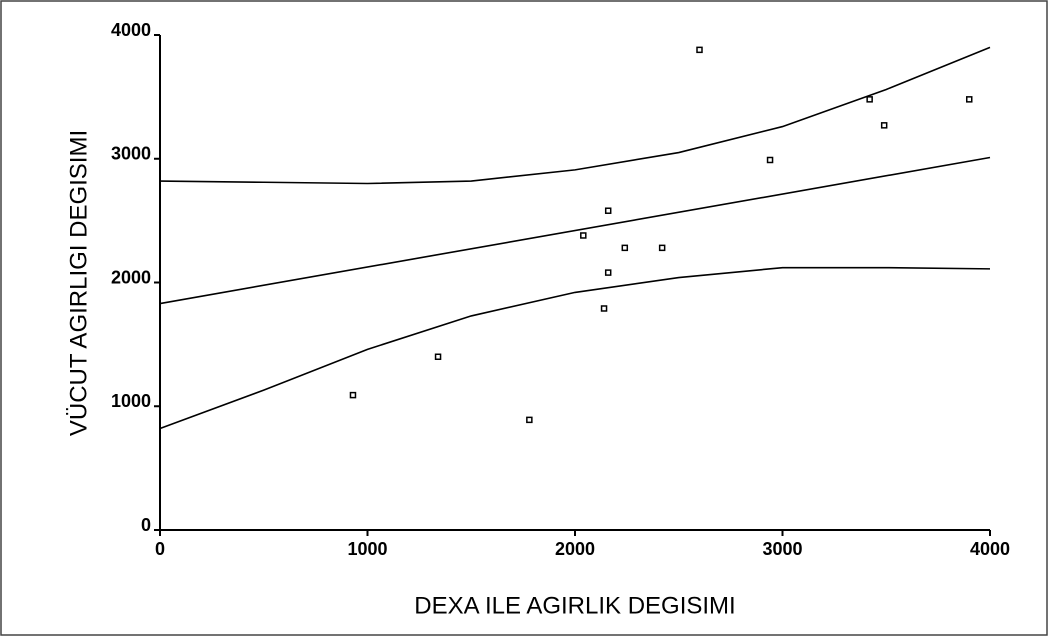  I want to click on x-tick-label: 4000, so click(990, 549).